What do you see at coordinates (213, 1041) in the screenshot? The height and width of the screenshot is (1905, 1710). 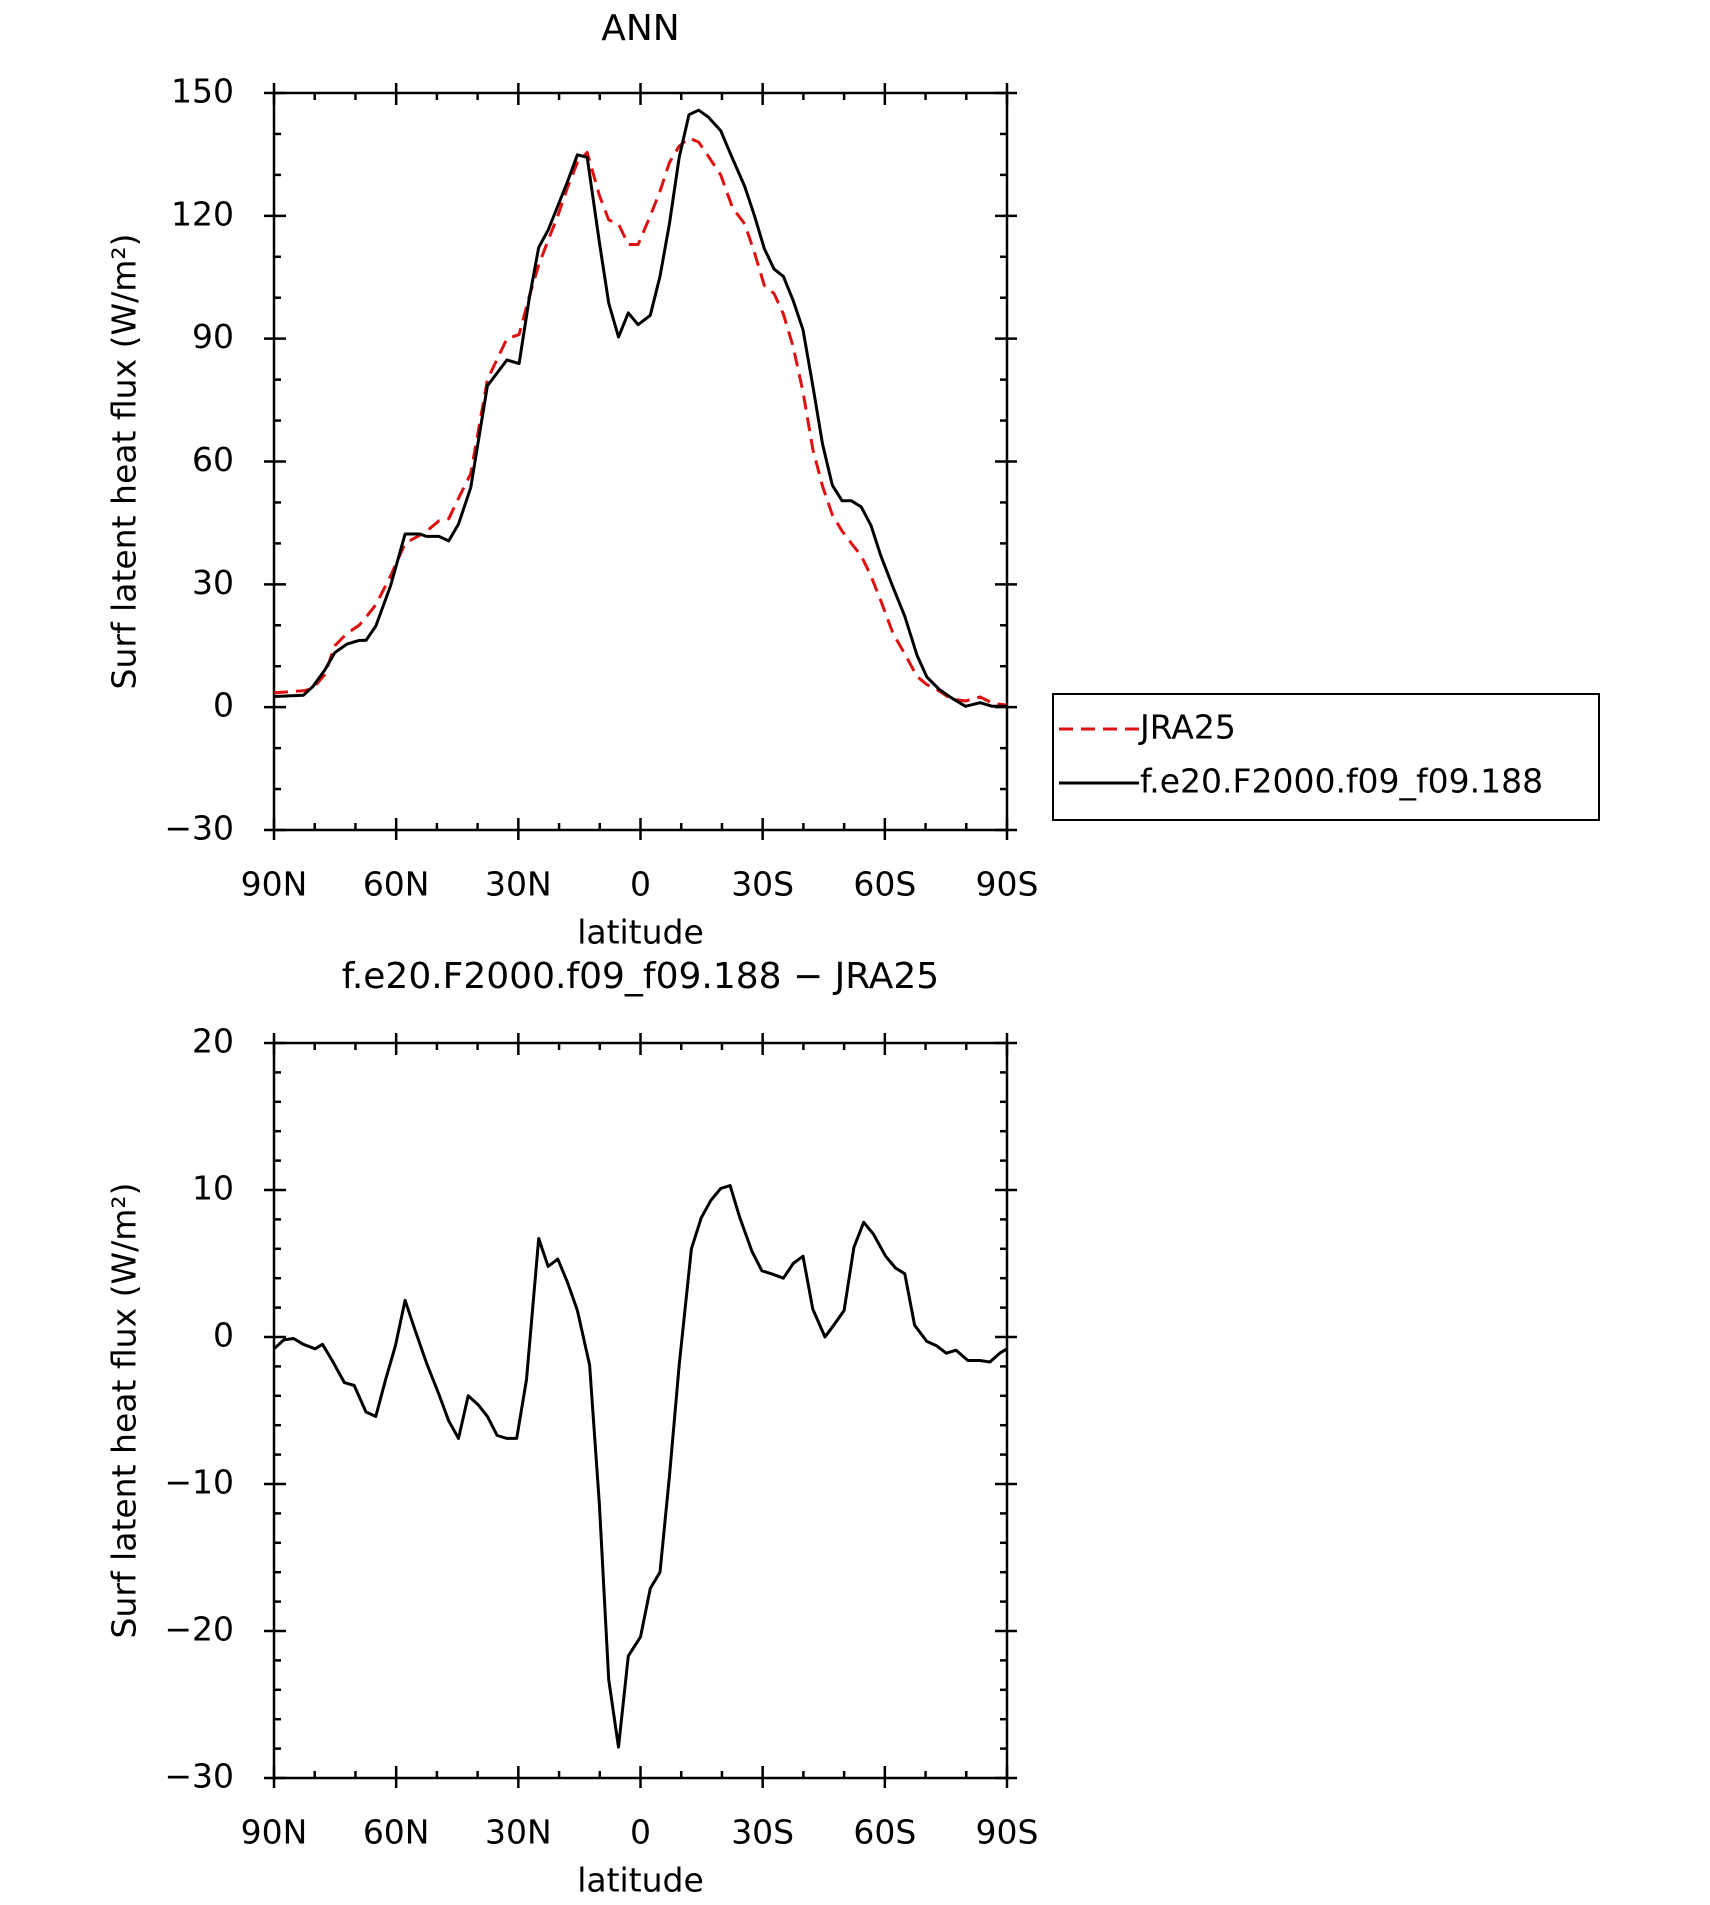 I see `y-tick-label: 20` at bounding box center [213, 1041].